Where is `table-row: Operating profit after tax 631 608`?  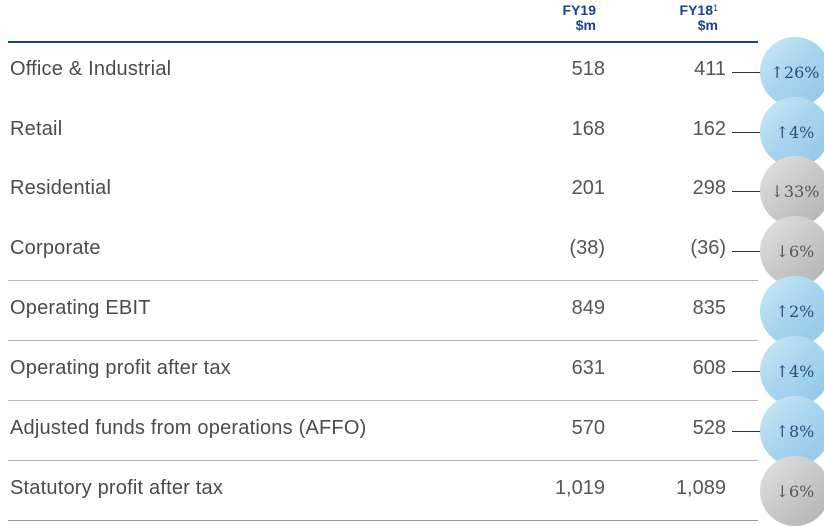
table-row: Operating profit after tax 631 608 is located at coordinates (388, 371).